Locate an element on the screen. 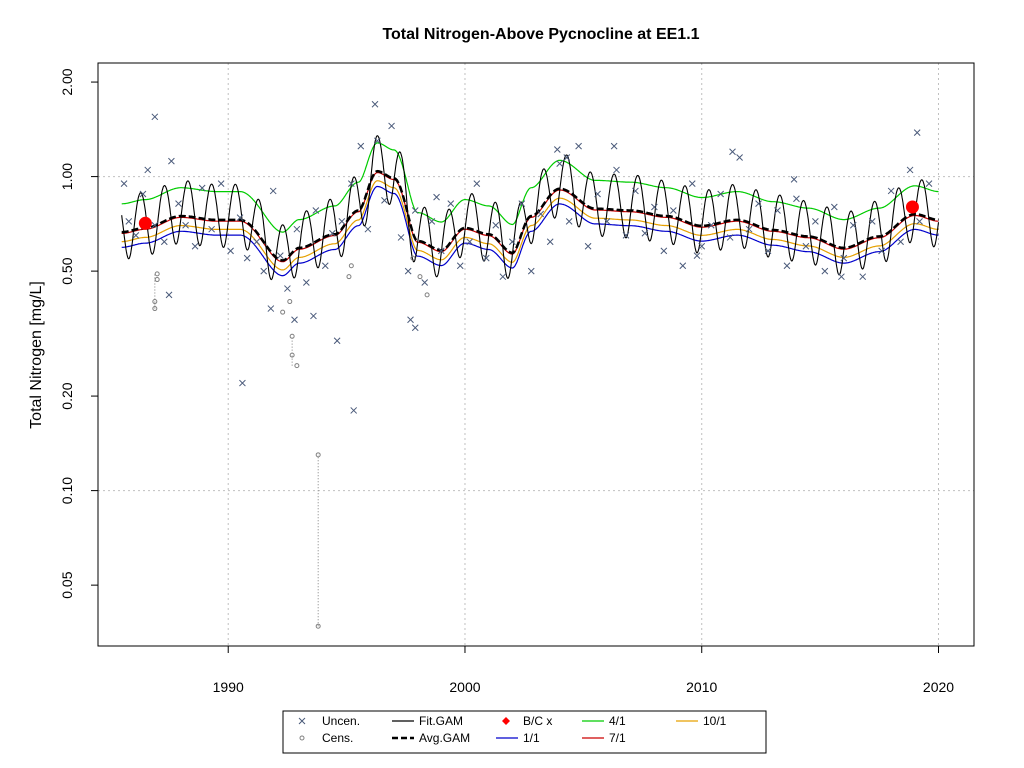  legend-item-d41: 4/1 is located at coordinates (604, 721).